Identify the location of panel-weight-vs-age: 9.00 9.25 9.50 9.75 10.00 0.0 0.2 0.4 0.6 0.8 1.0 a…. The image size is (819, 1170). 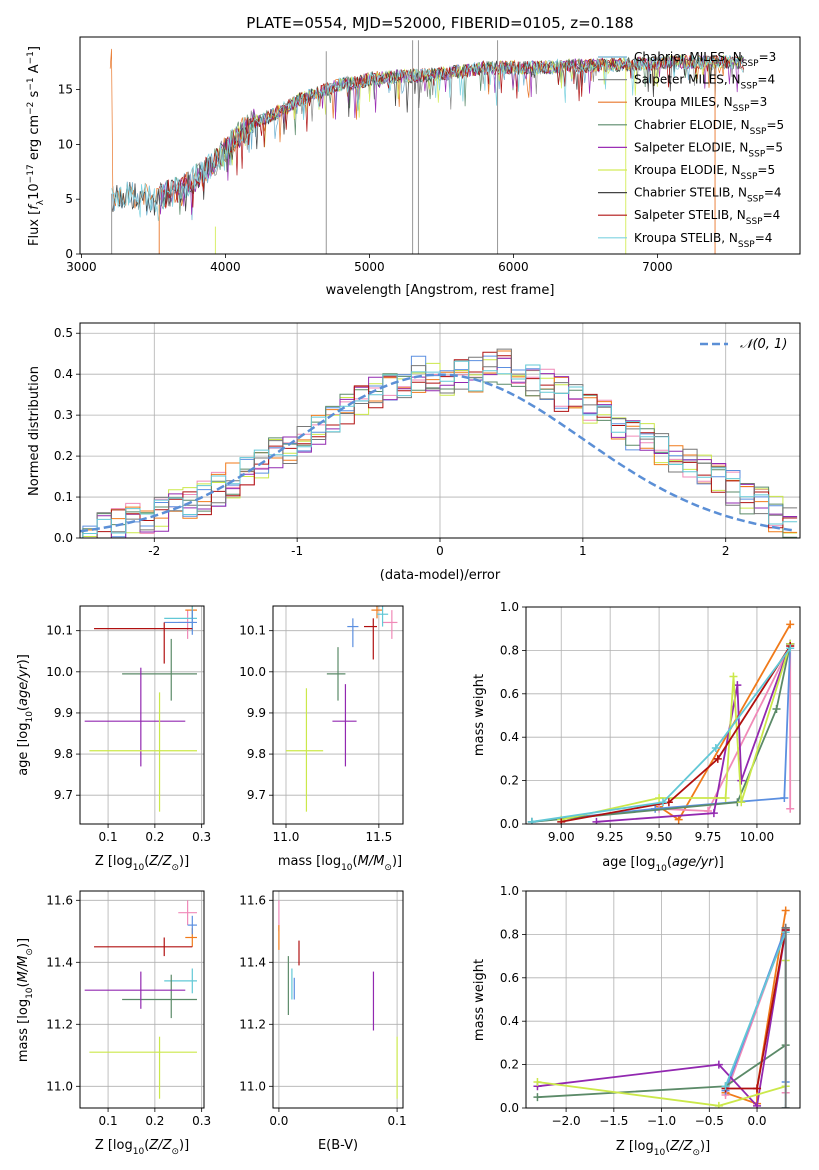
(636, 737).